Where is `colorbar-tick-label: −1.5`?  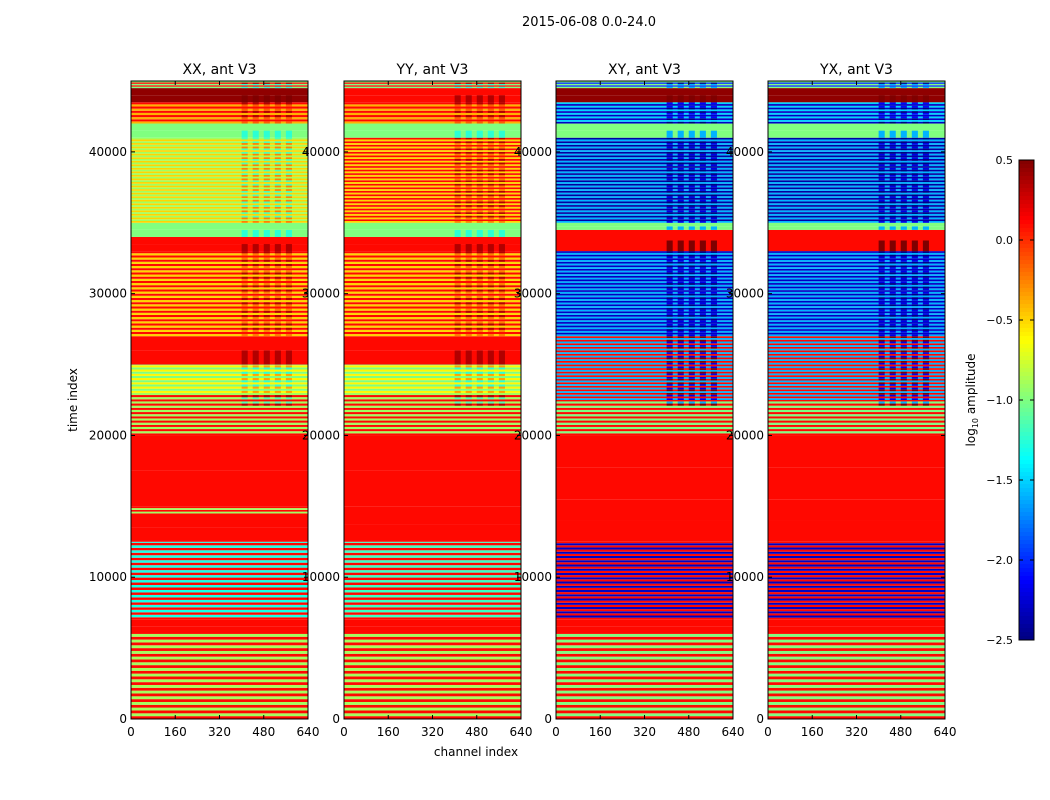 colorbar-tick-label: −1.5 is located at coordinates (999, 480).